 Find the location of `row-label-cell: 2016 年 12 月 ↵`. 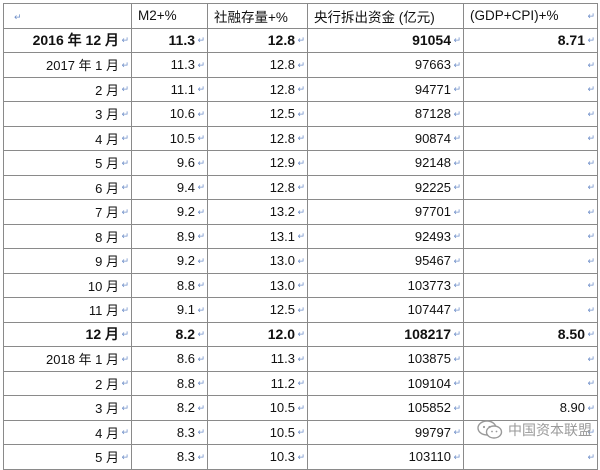

row-label-cell: 2016 年 12 月 ↵ is located at coordinates (67, 40).